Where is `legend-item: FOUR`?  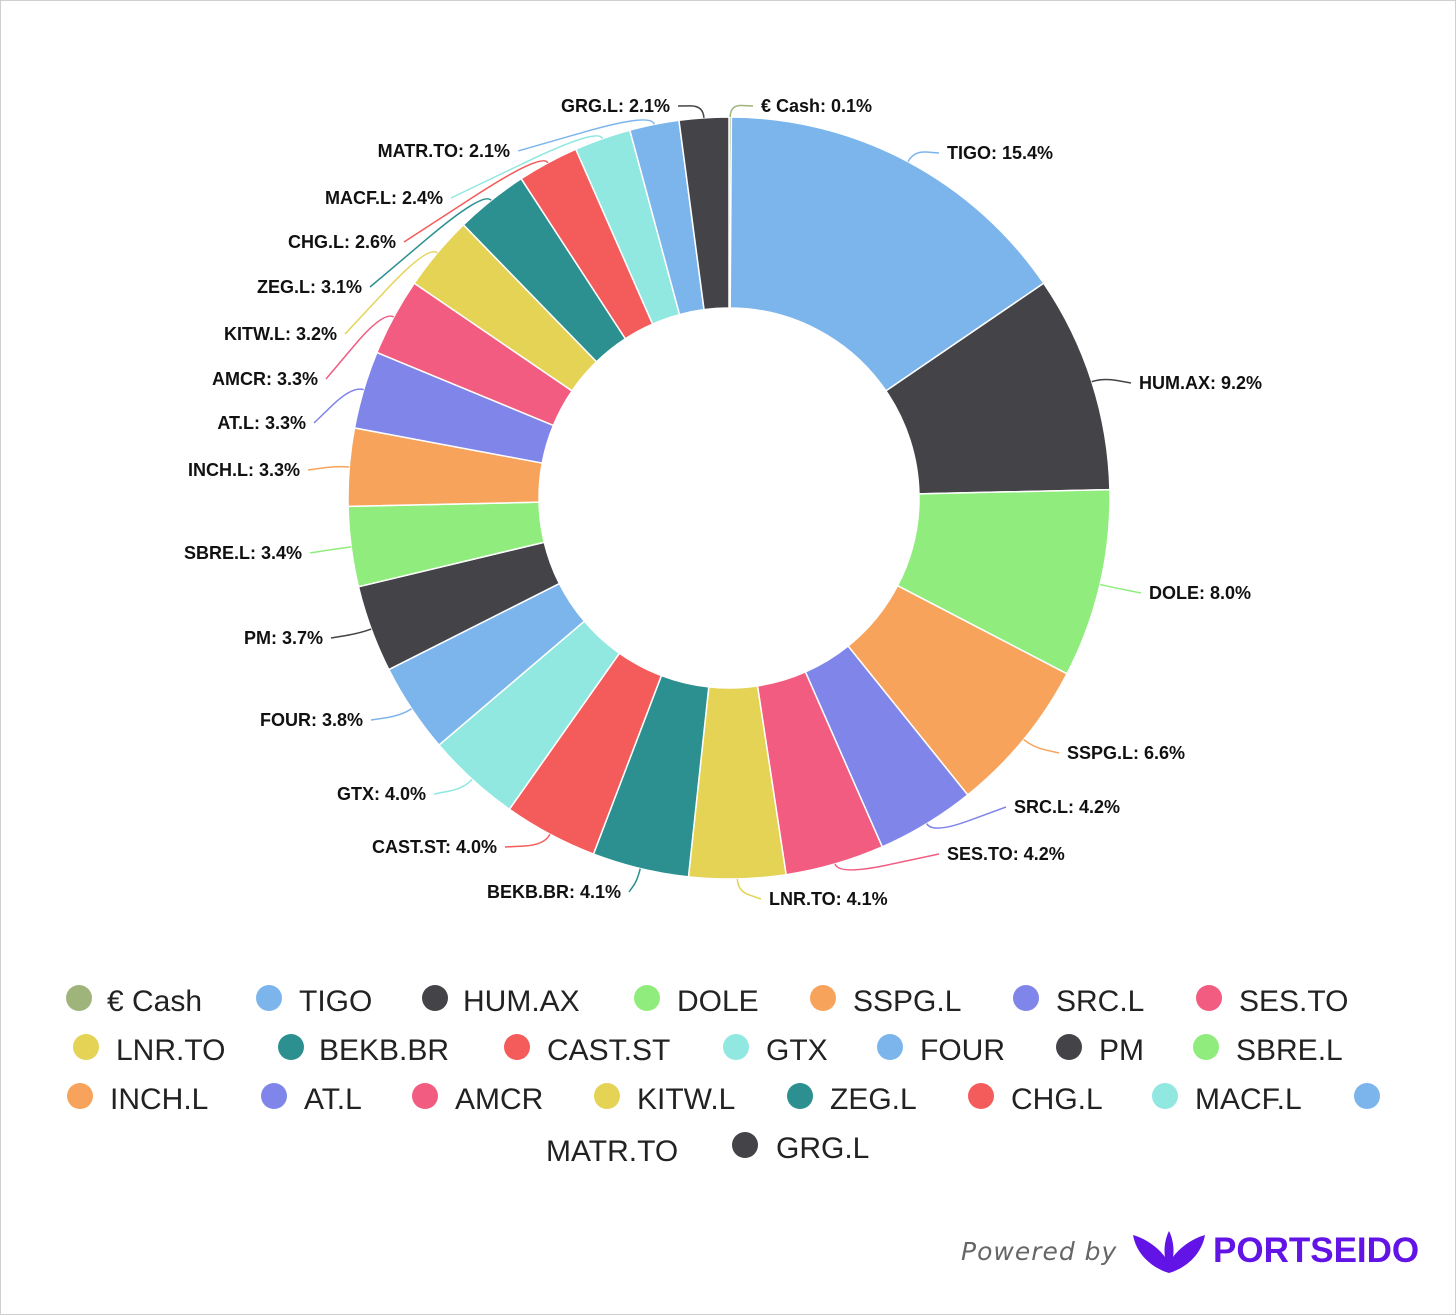
legend-item: FOUR is located at coordinates (941, 1050).